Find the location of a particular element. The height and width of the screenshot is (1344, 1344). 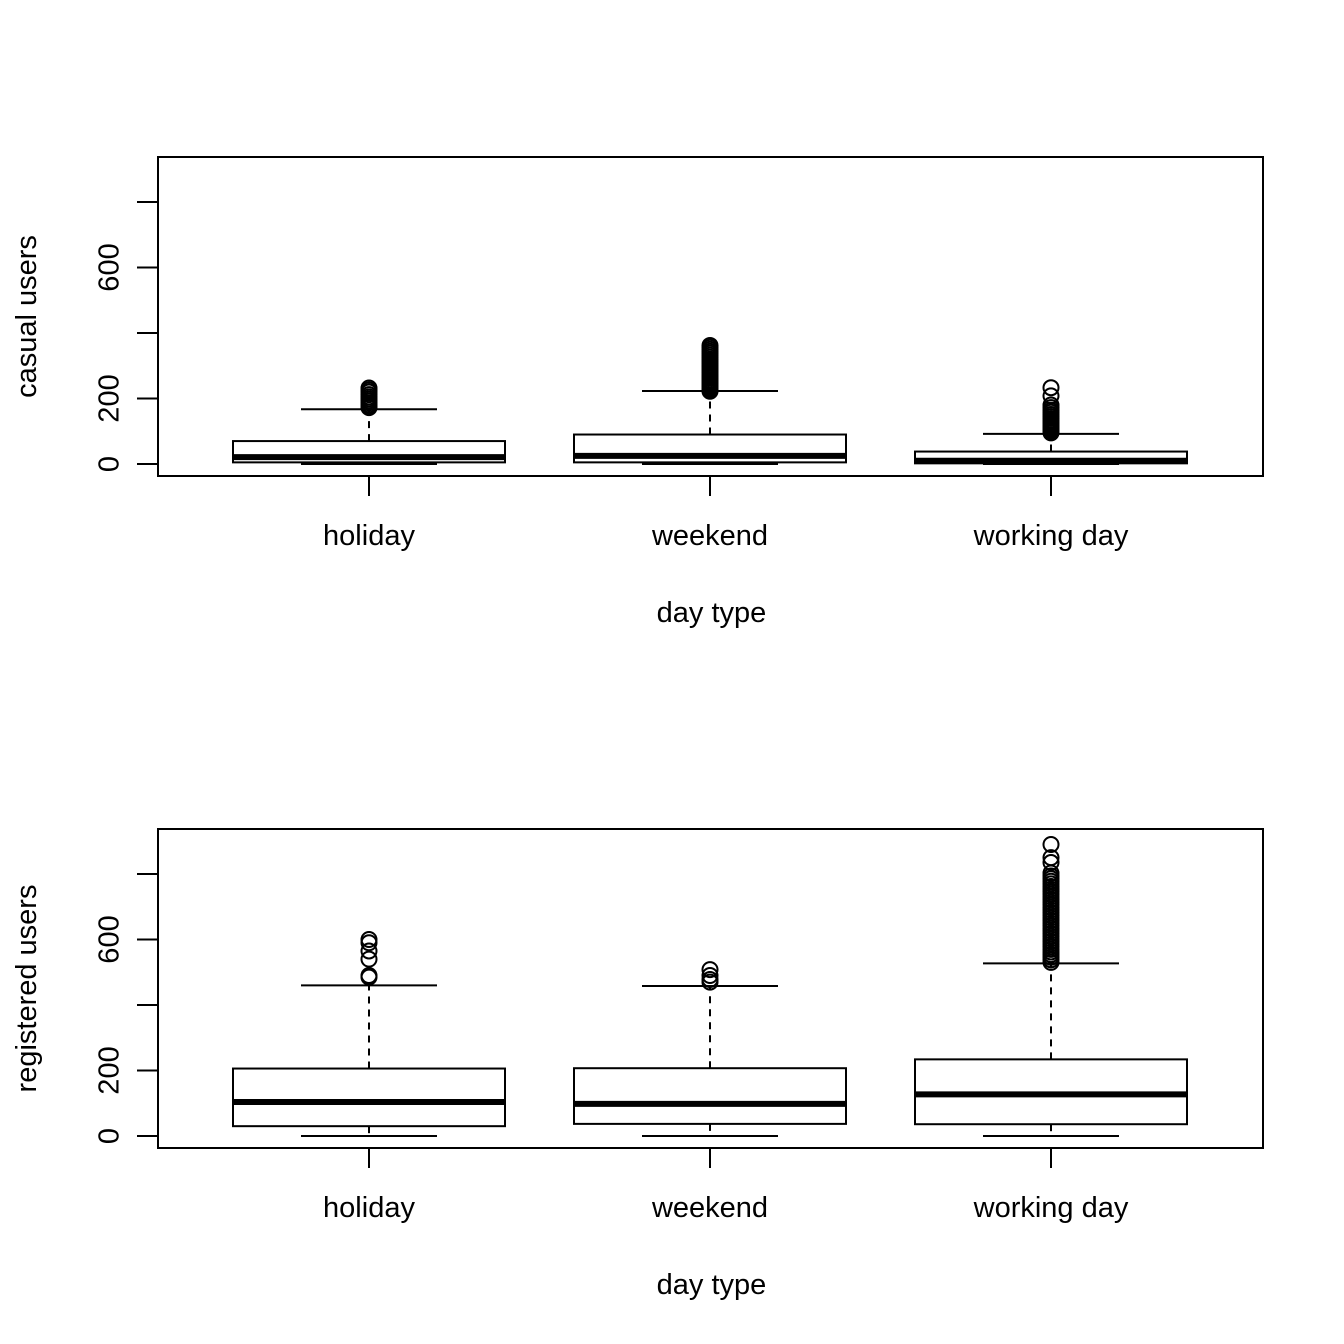

y-axis-title: registered users is located at coordinates (27, 989).